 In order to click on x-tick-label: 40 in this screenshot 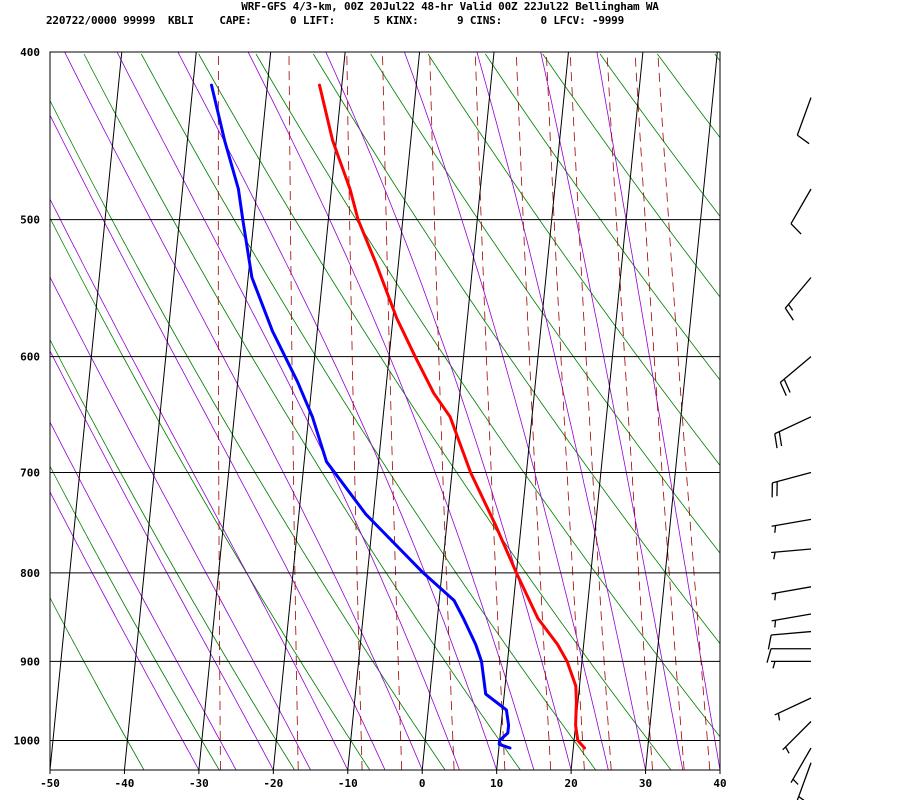, I will do `click(719, 783)`.